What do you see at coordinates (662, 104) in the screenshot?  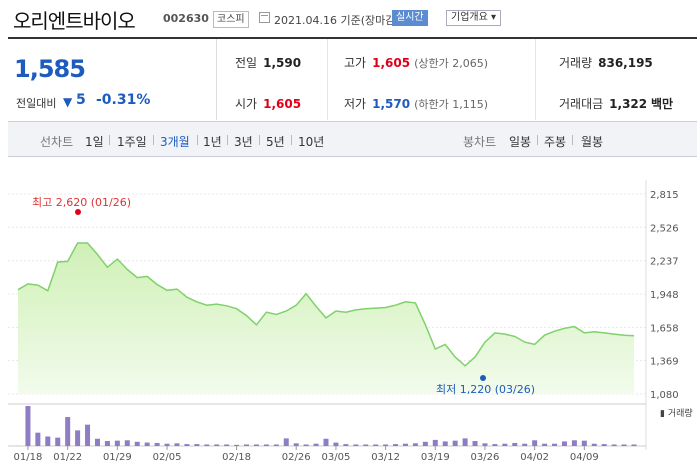 I see `amount-unit: 백만` at bounding box center [662, 104].